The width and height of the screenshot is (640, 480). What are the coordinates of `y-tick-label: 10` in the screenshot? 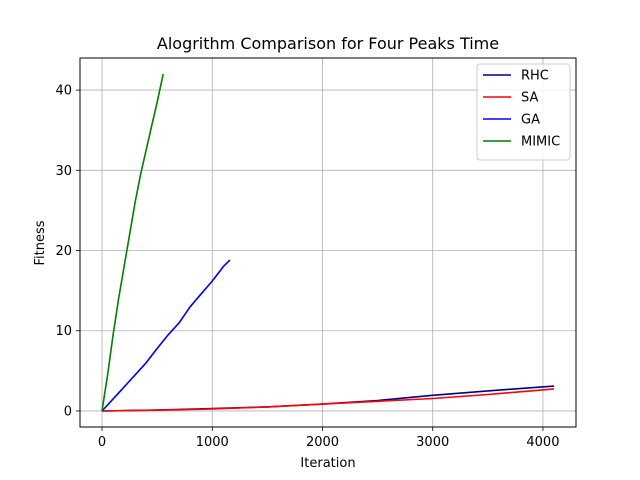 It's located at (63, 331).